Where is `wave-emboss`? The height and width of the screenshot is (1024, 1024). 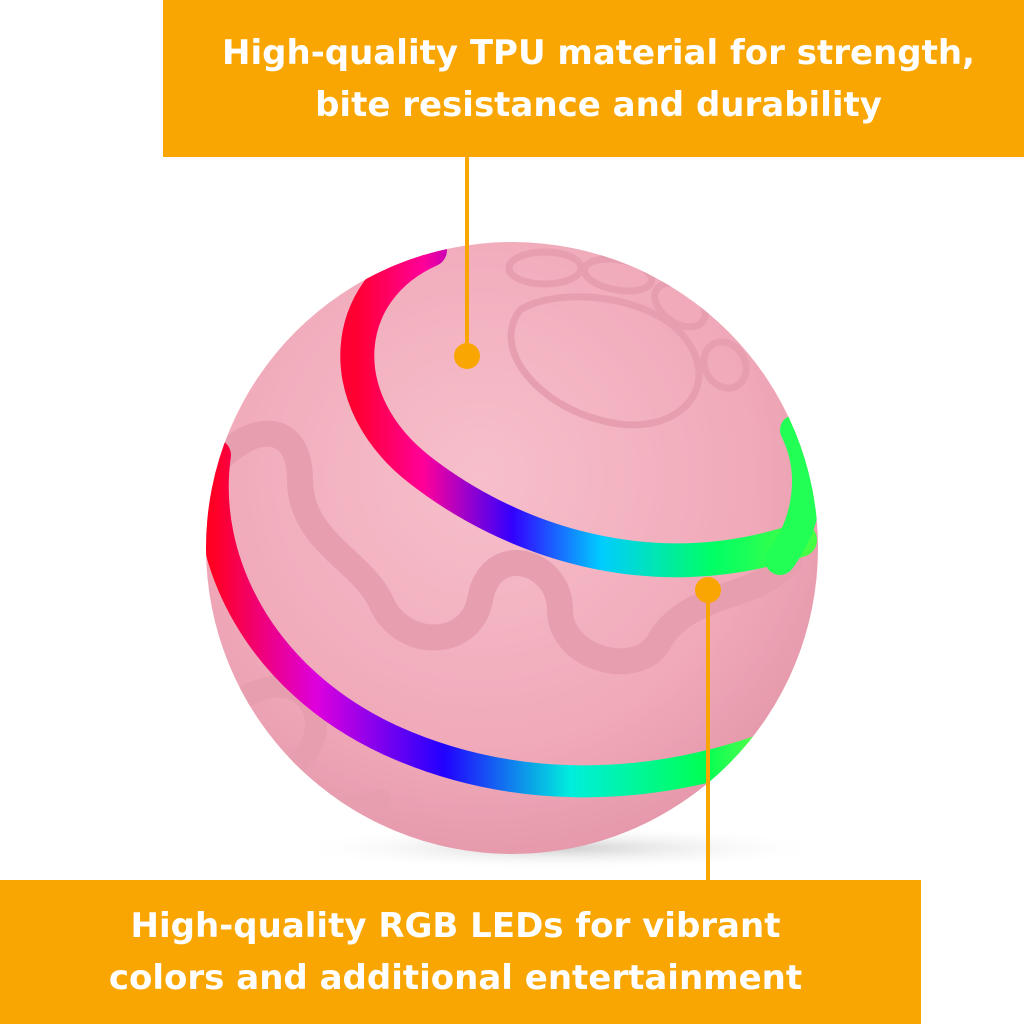 wave-emboss is located at coordinates (504, 547).